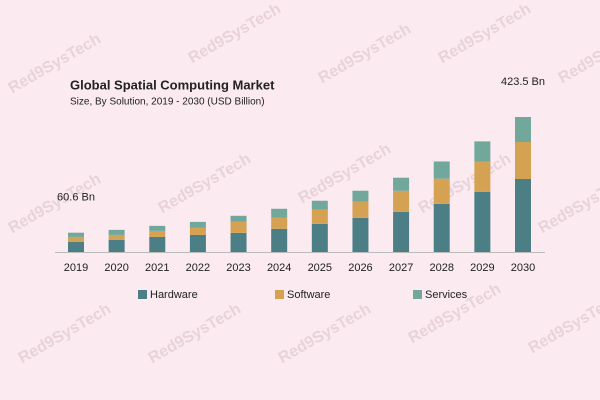 This screenshot has width=600, height=400. What do you see at coordinates (360, 268) in the screenshot?
I see `x-tick-label: 2026` at bounding box center [360, 268].